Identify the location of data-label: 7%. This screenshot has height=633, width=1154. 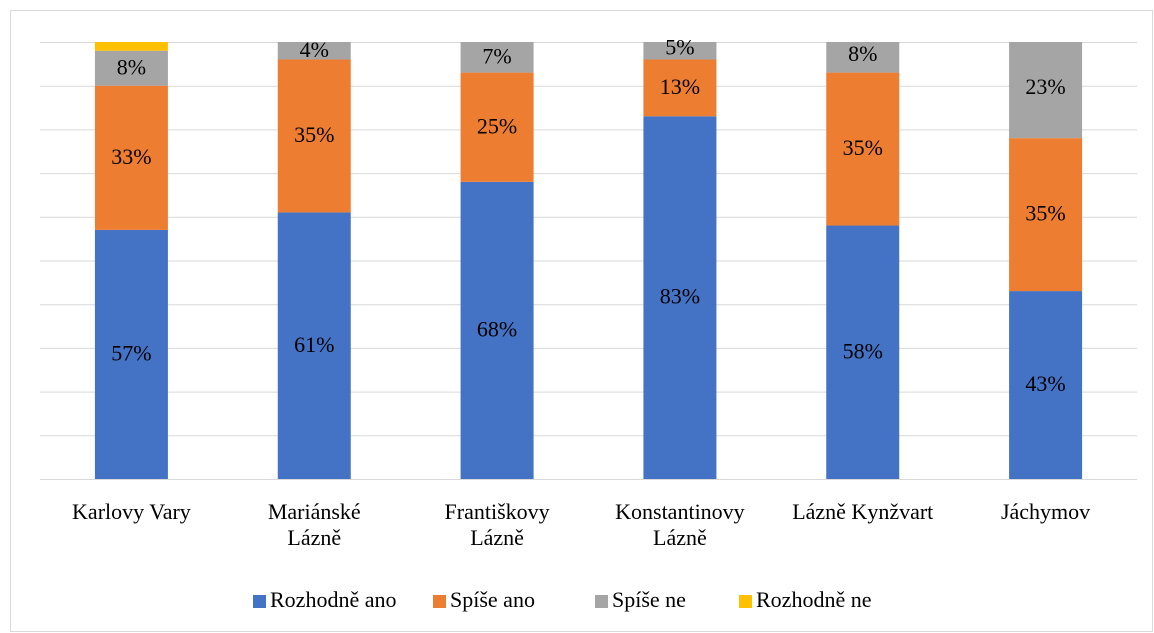
(496, 55).